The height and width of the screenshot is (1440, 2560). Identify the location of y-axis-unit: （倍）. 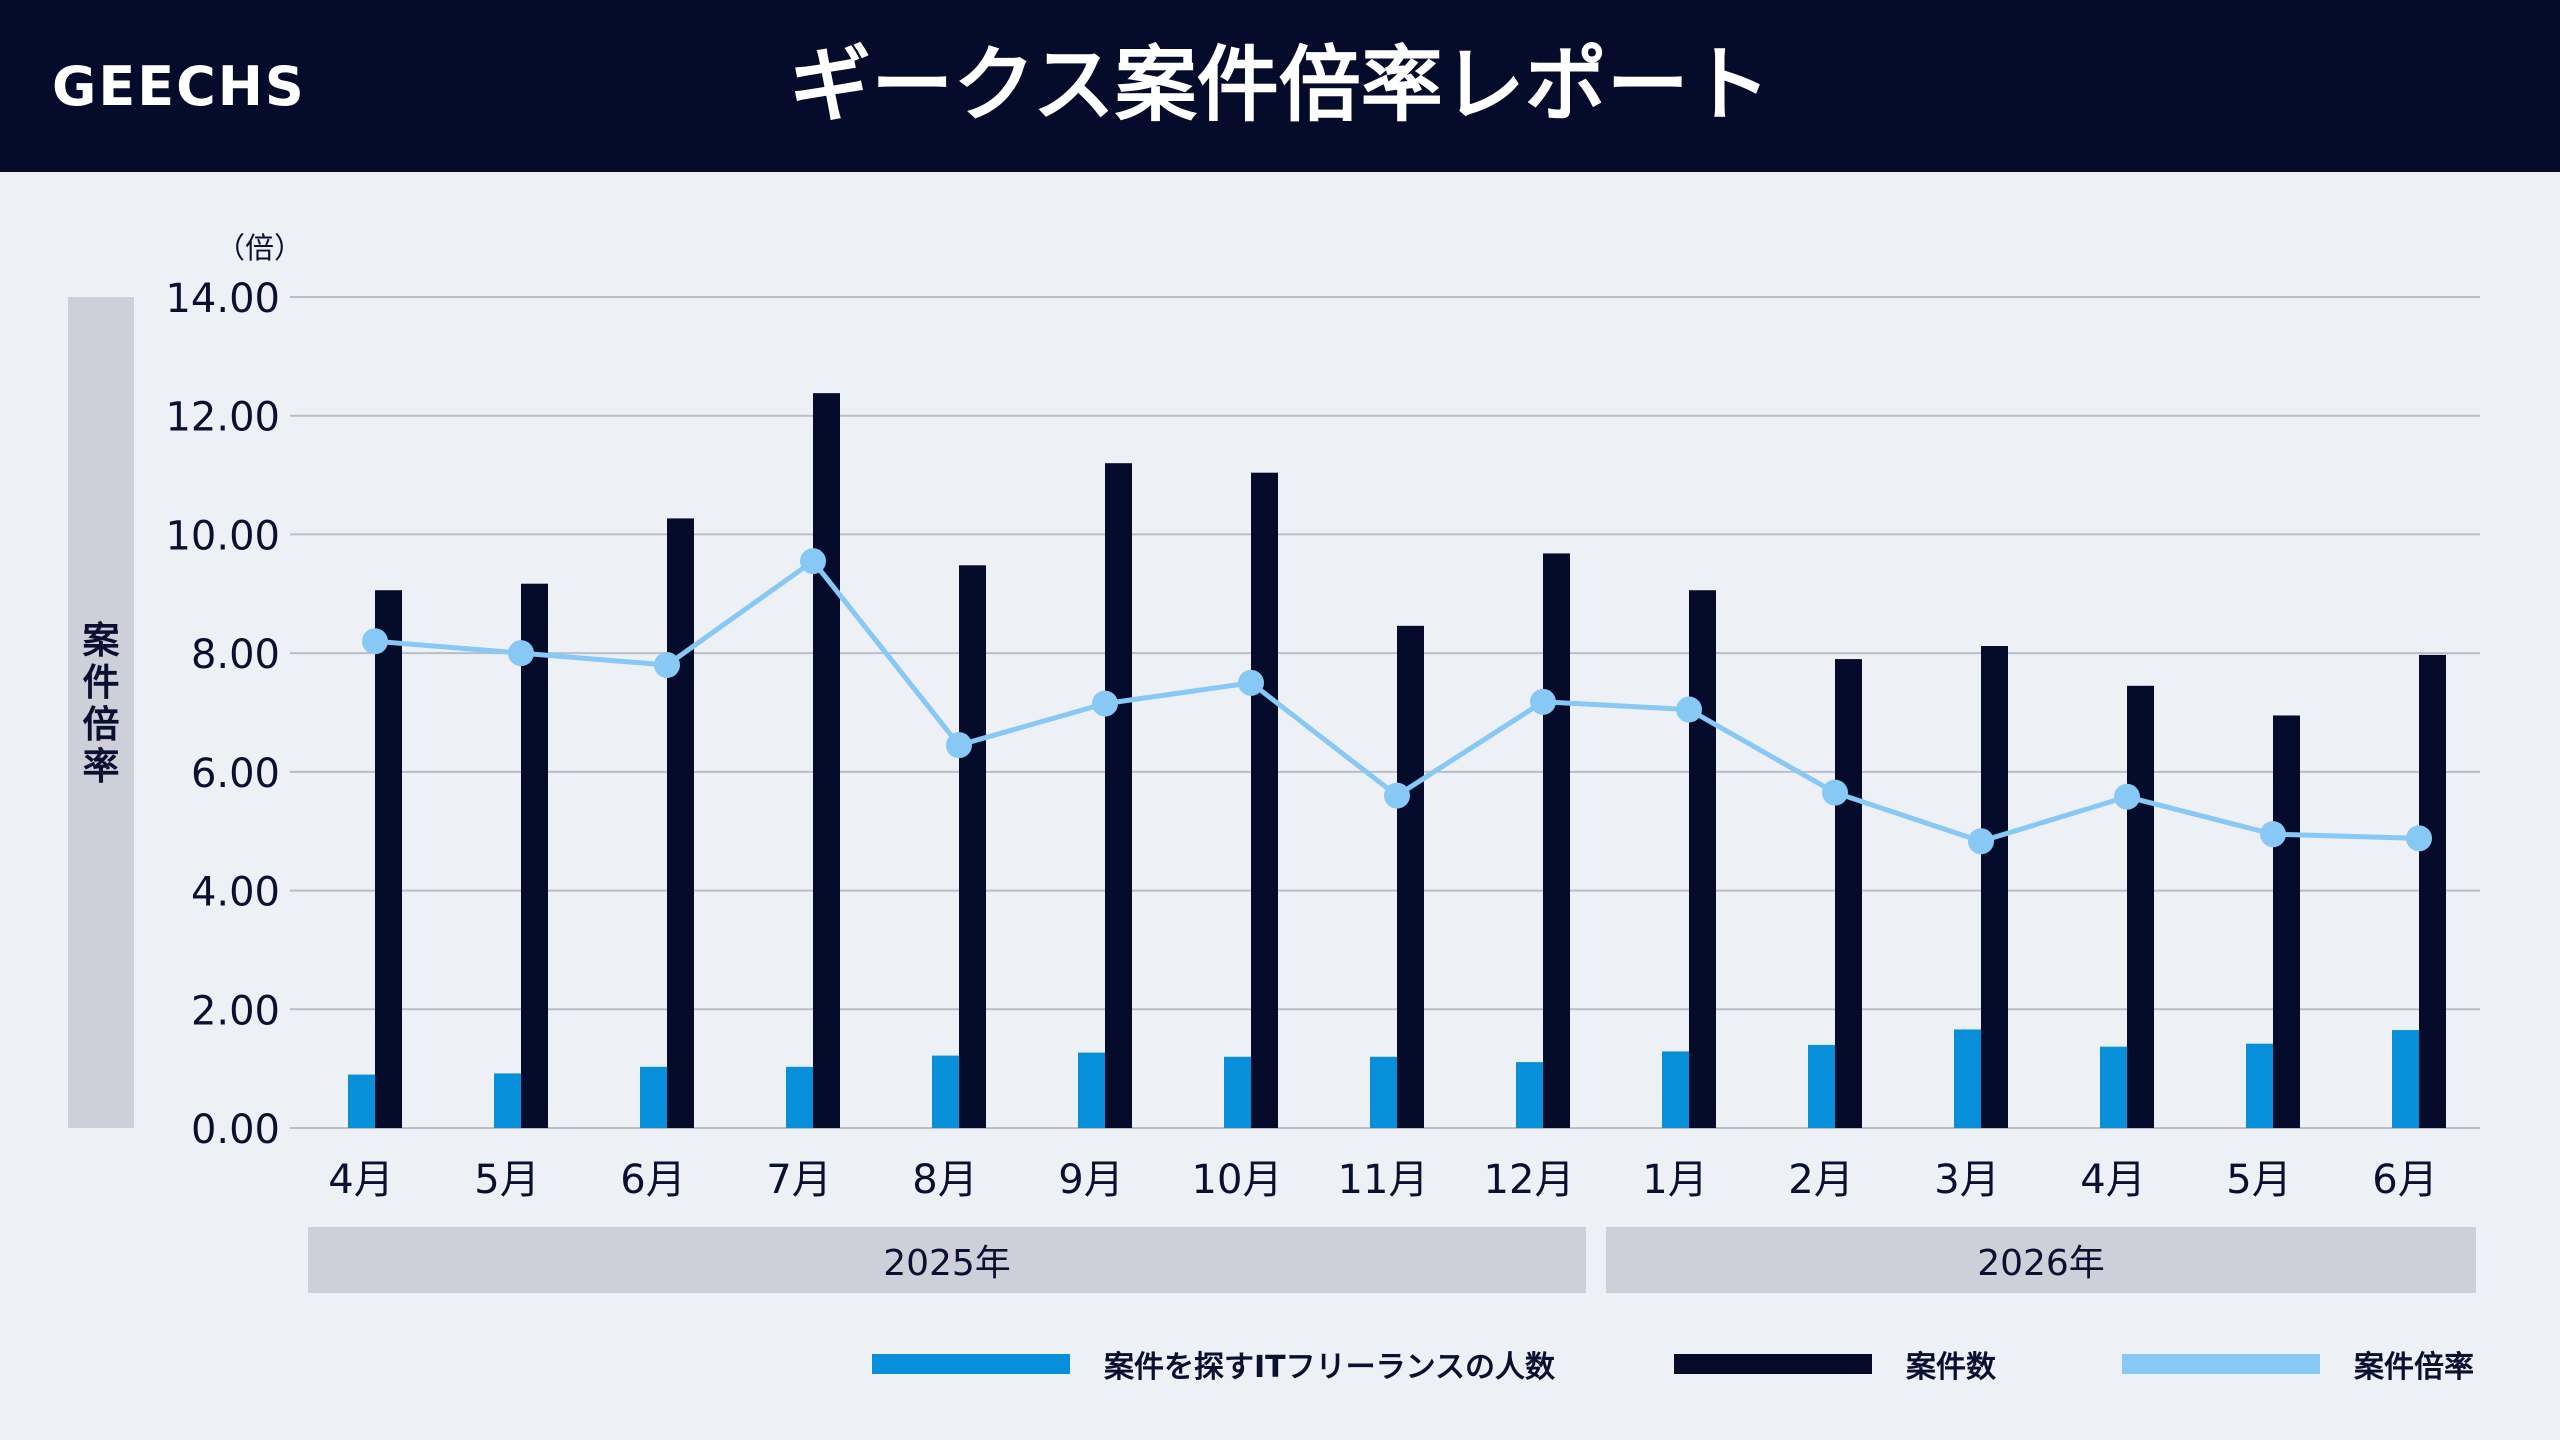
(260, 248).